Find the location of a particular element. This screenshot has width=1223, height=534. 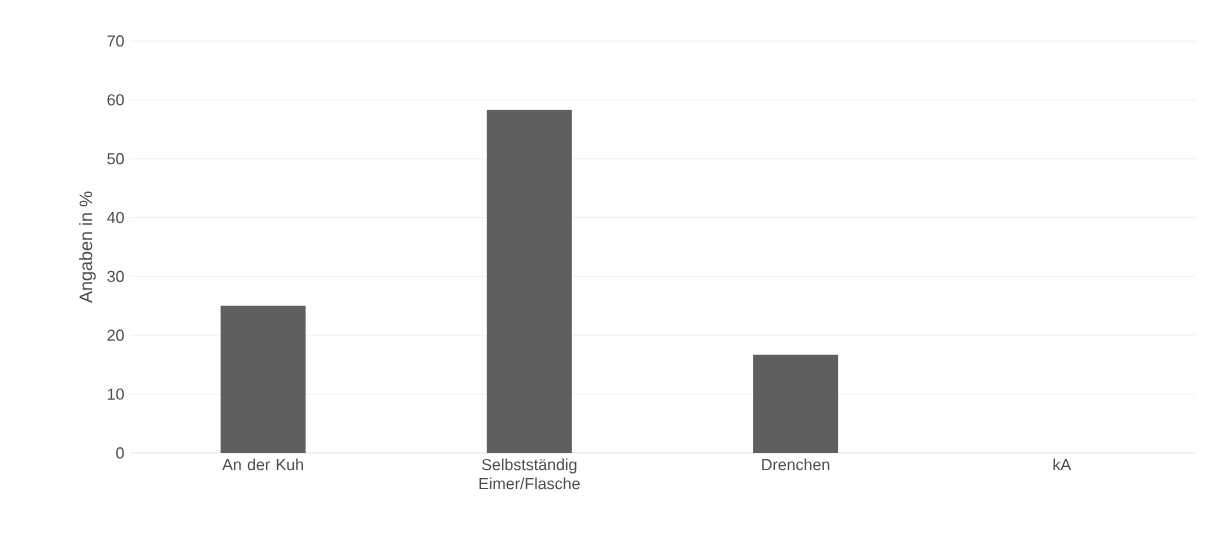

y-tick-label: 30 is located at coordinates (115, 276).